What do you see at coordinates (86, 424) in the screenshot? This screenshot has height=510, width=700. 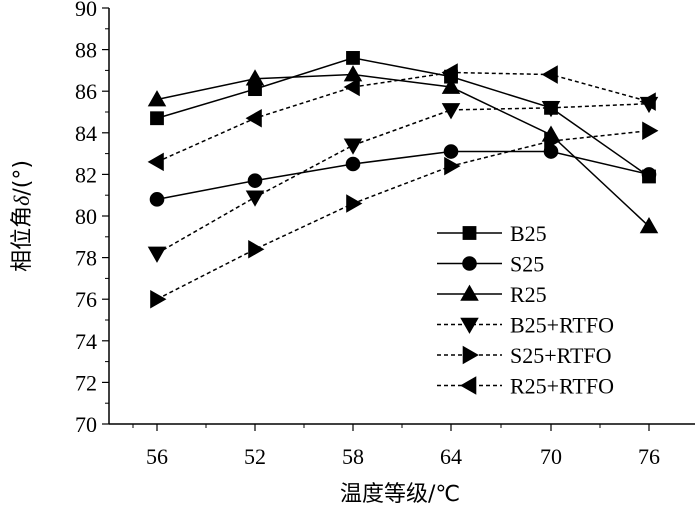 I see `y-tick-label: 70` at bounding box center [86, 424].